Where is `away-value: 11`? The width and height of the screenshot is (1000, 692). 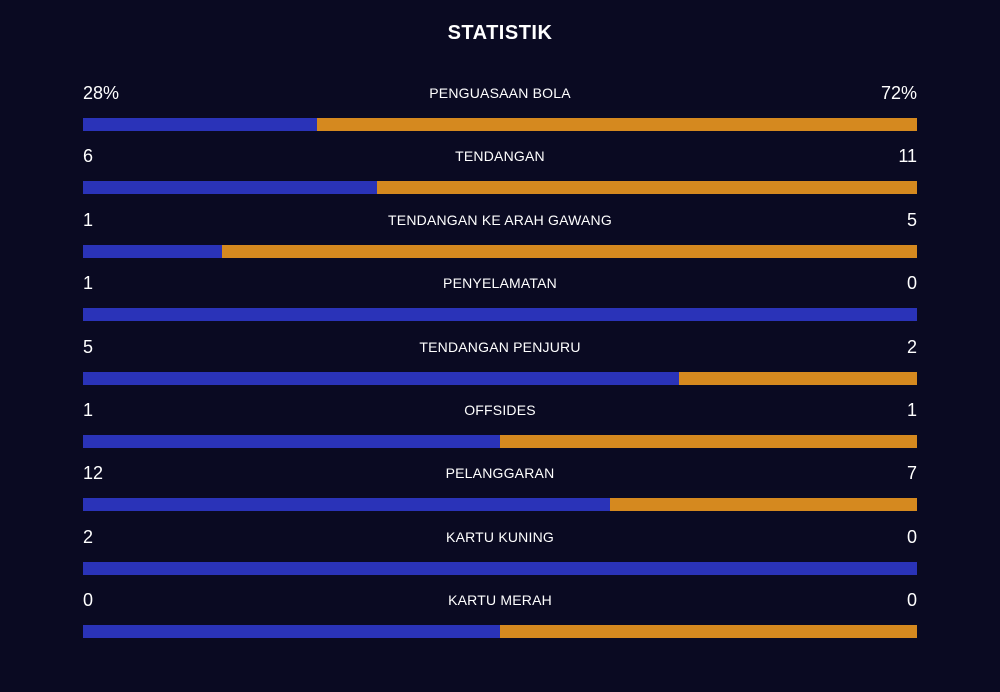 away-value: 11 is located at coordinates (907, 156).